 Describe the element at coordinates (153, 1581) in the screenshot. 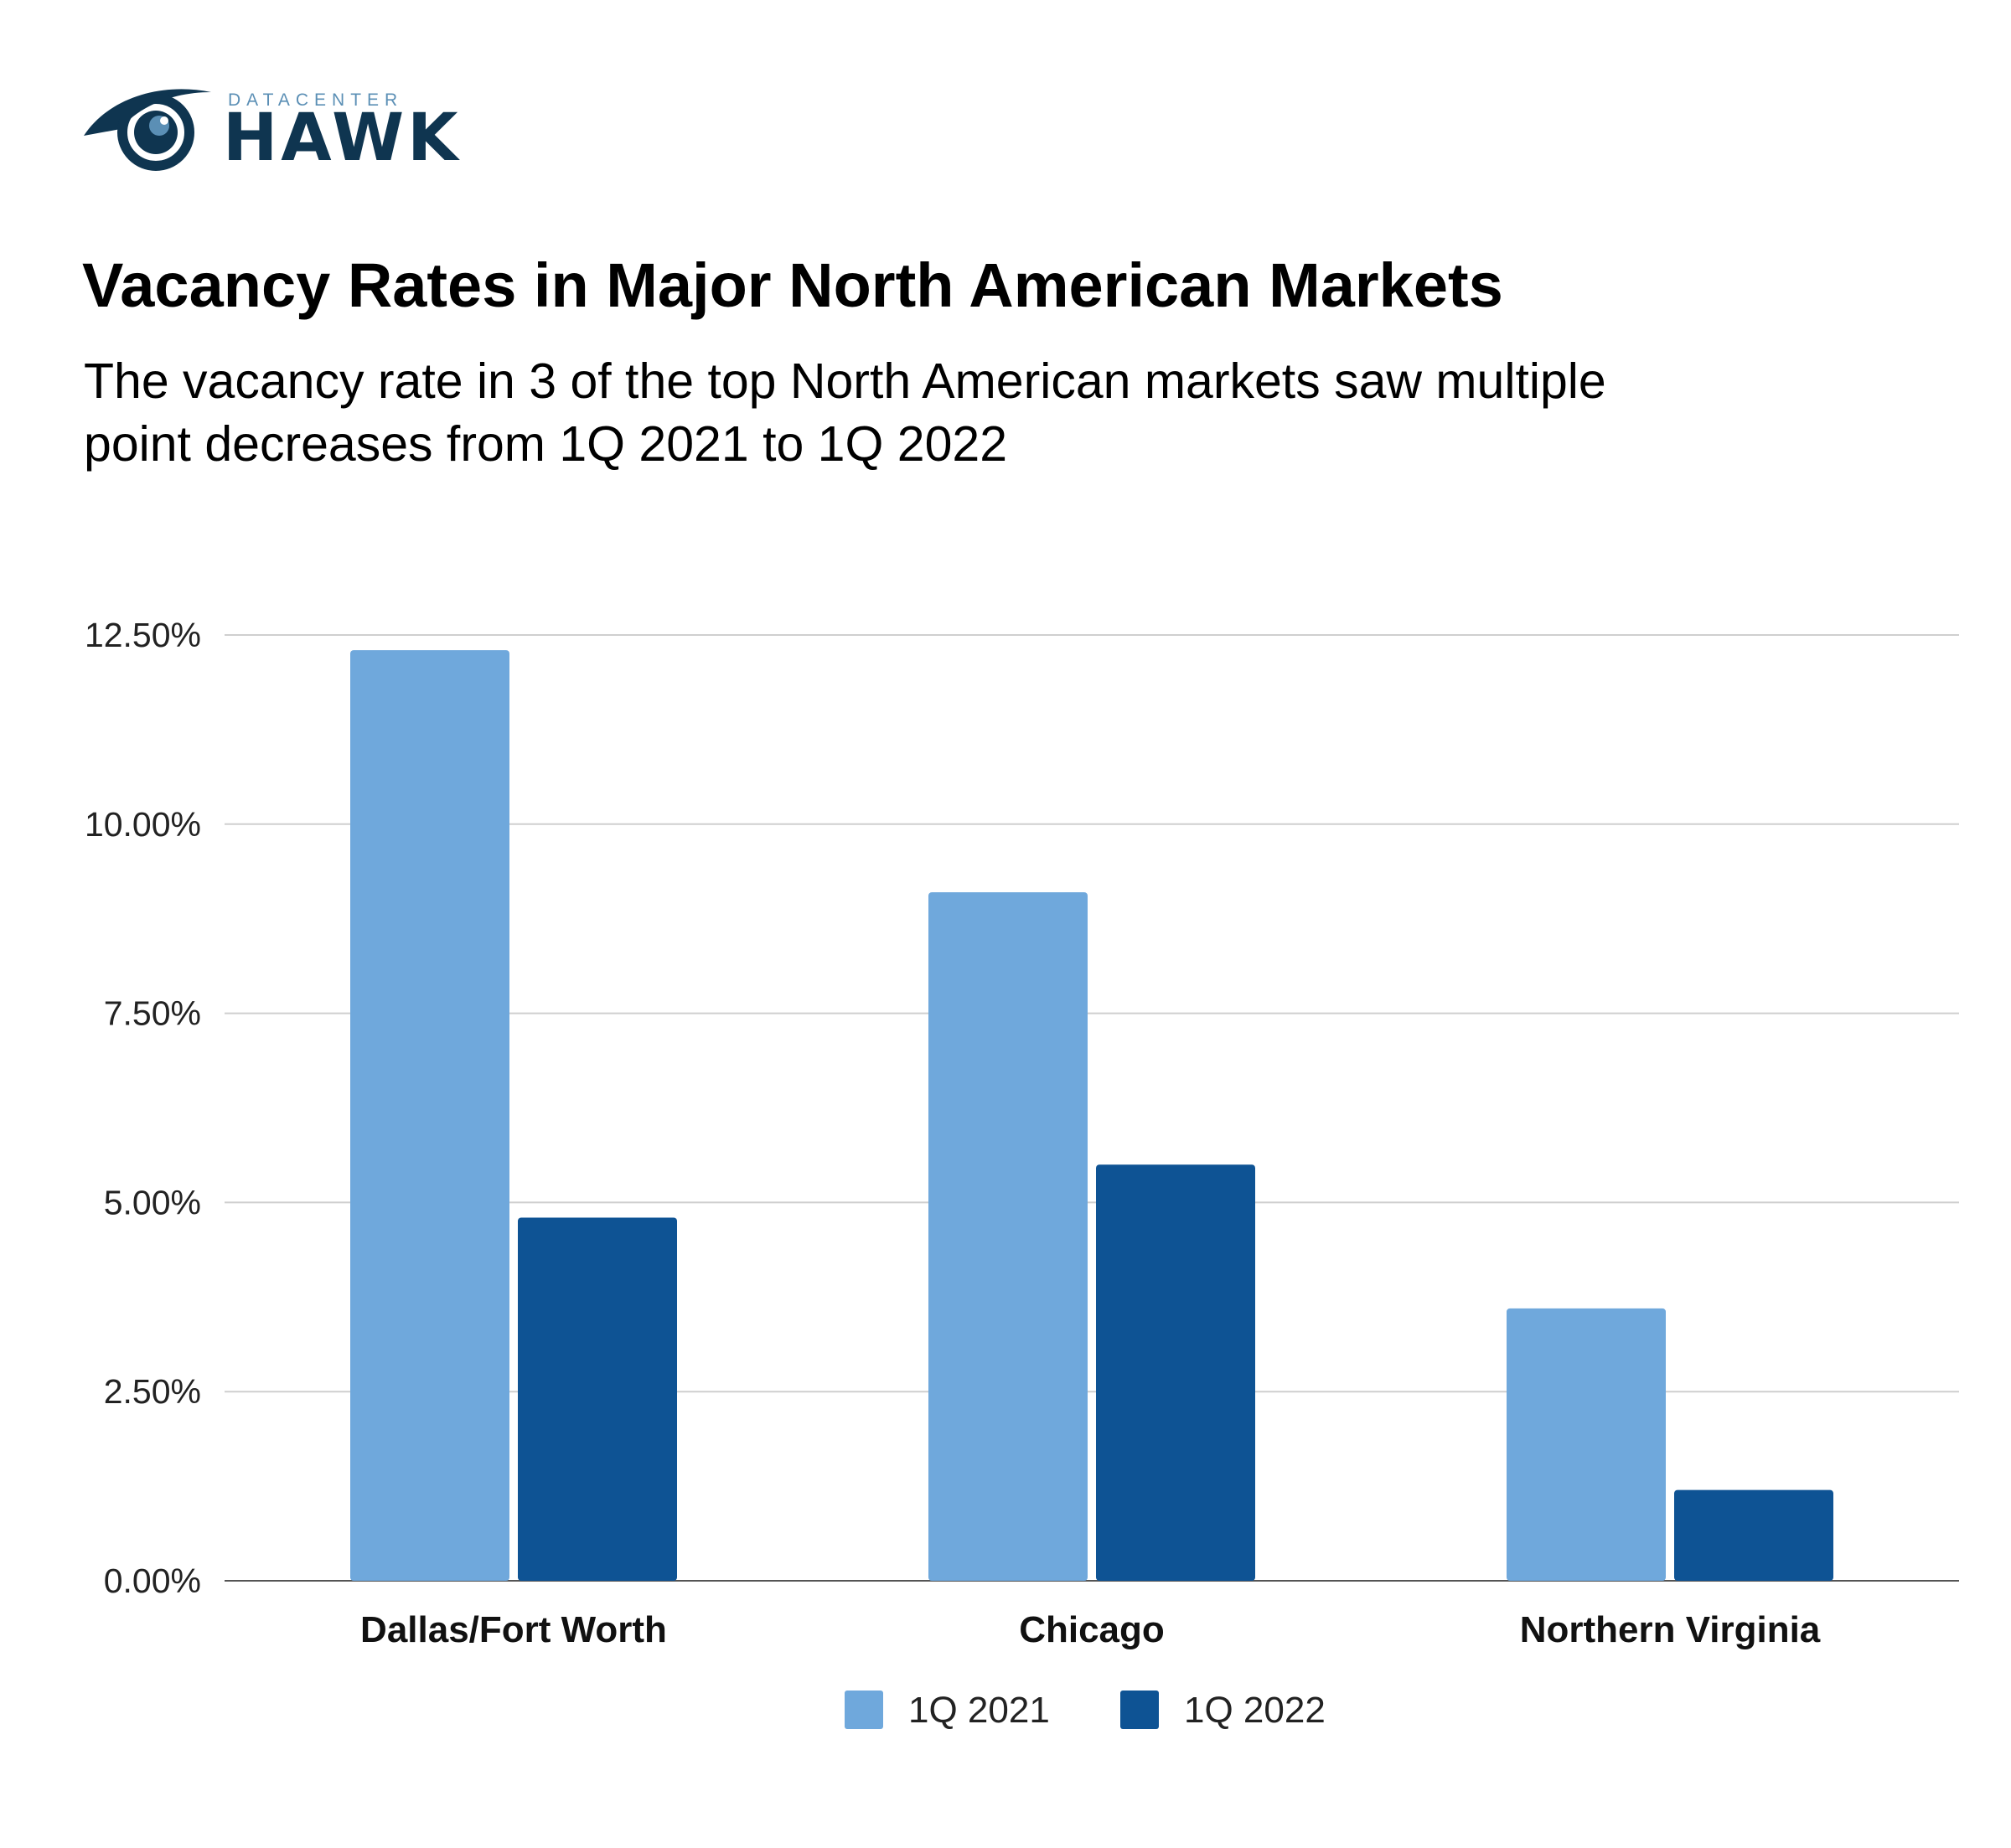

I see `y-tick-label: 0.00%` at that location.